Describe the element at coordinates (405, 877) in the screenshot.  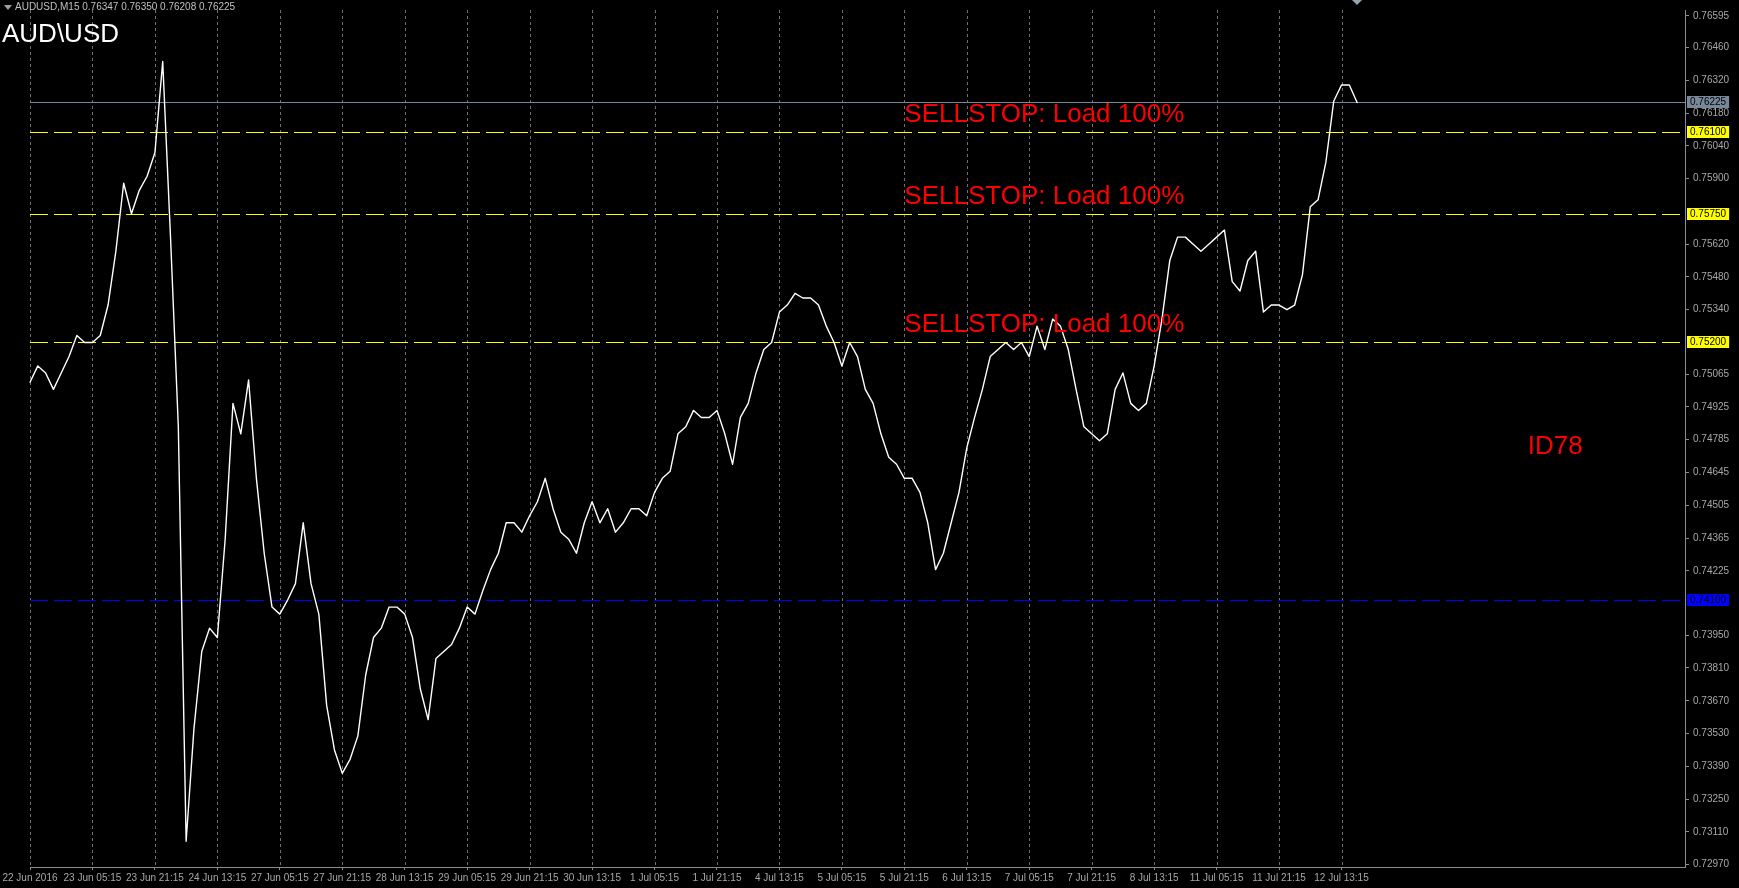
I see `x-tick-label: 28 Jun 13:15` at that location.